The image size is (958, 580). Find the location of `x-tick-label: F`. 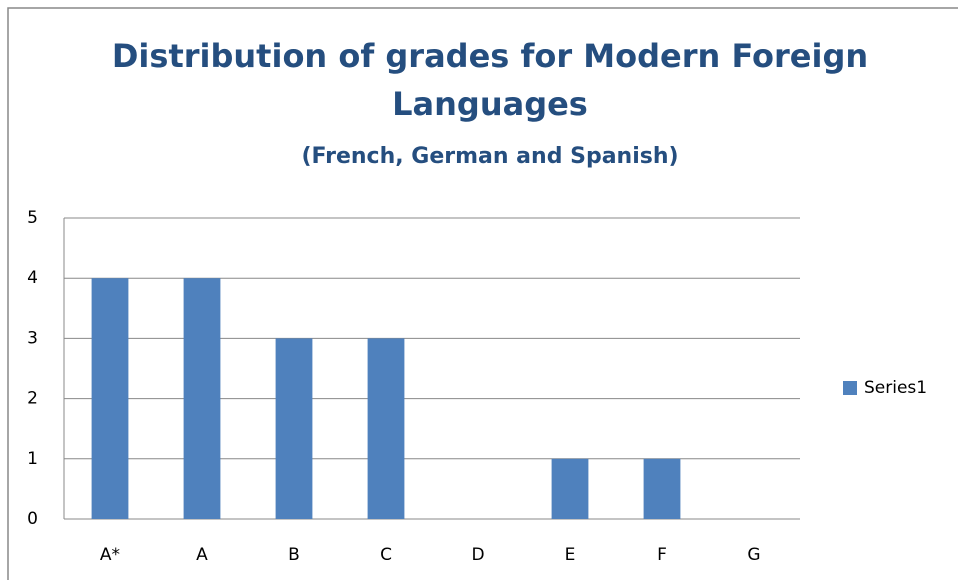

x-tick-label: F is located at coordinates (662, 555).